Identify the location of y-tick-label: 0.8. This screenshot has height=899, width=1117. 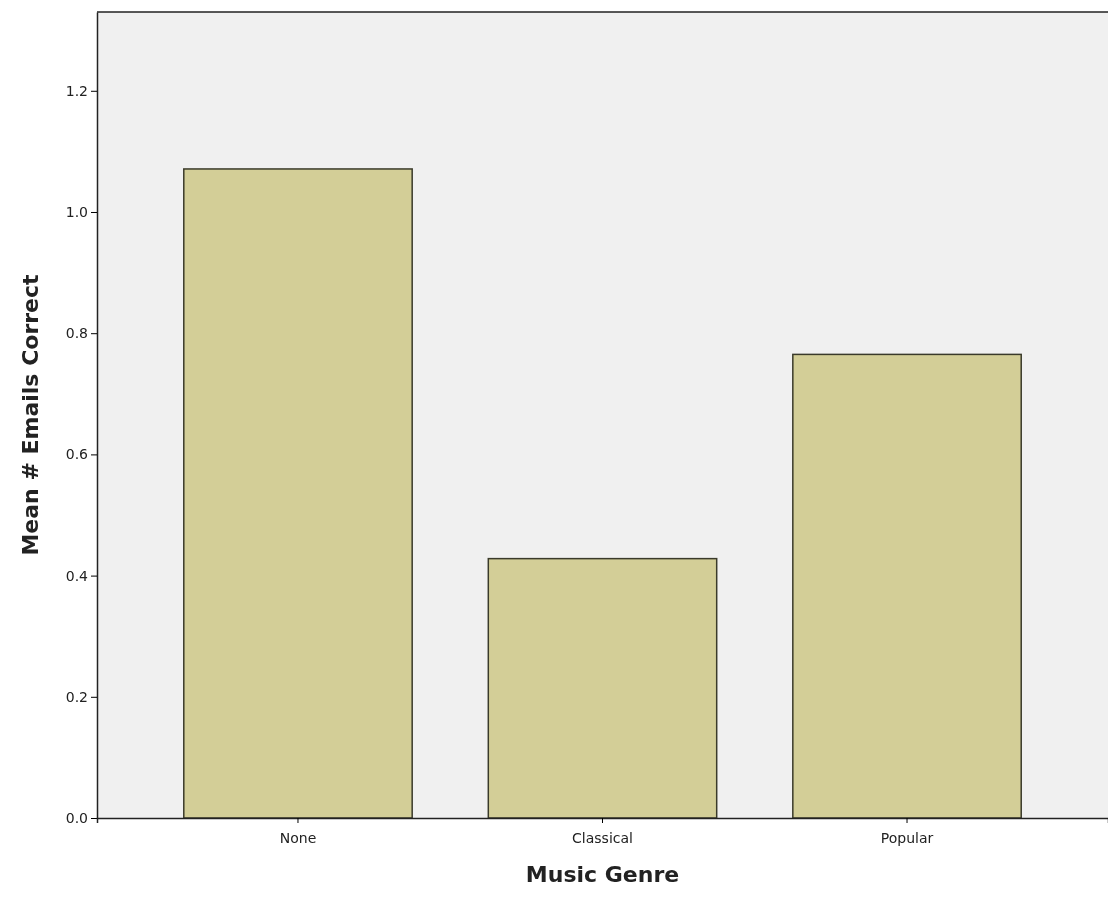
(76, 333).